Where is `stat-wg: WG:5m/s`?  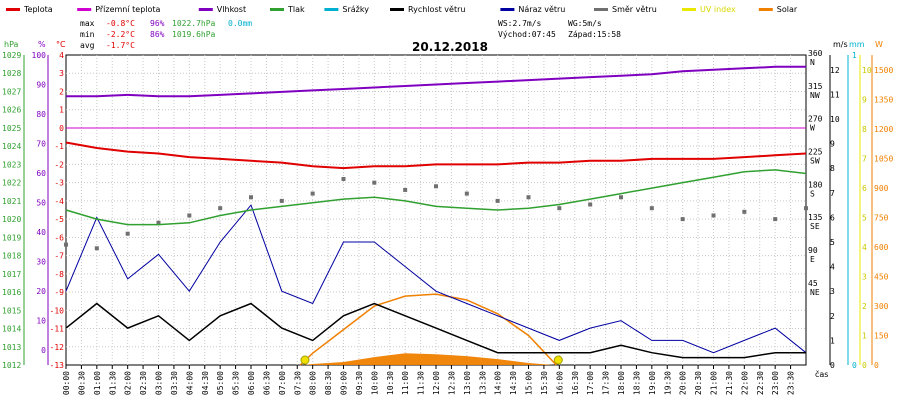 stat-wg: WG:5m/s is located at coordinates (585, 23).